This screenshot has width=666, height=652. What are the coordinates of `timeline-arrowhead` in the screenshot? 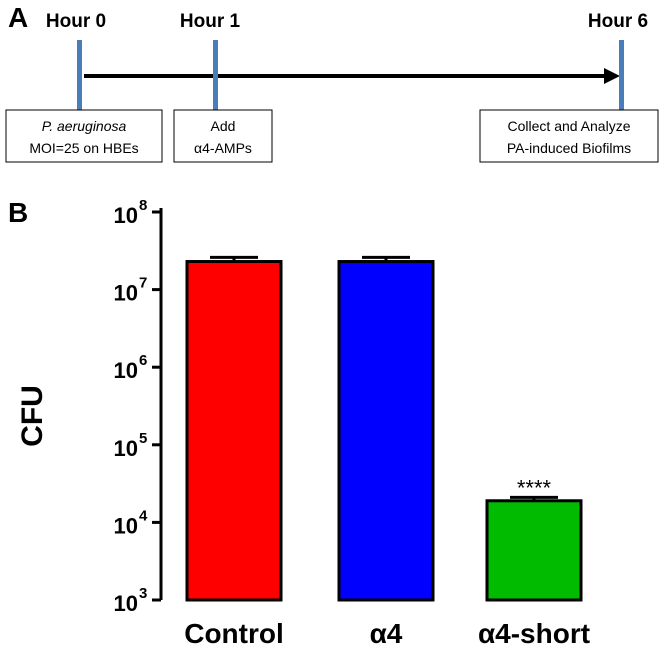 It's located at (612, 76).